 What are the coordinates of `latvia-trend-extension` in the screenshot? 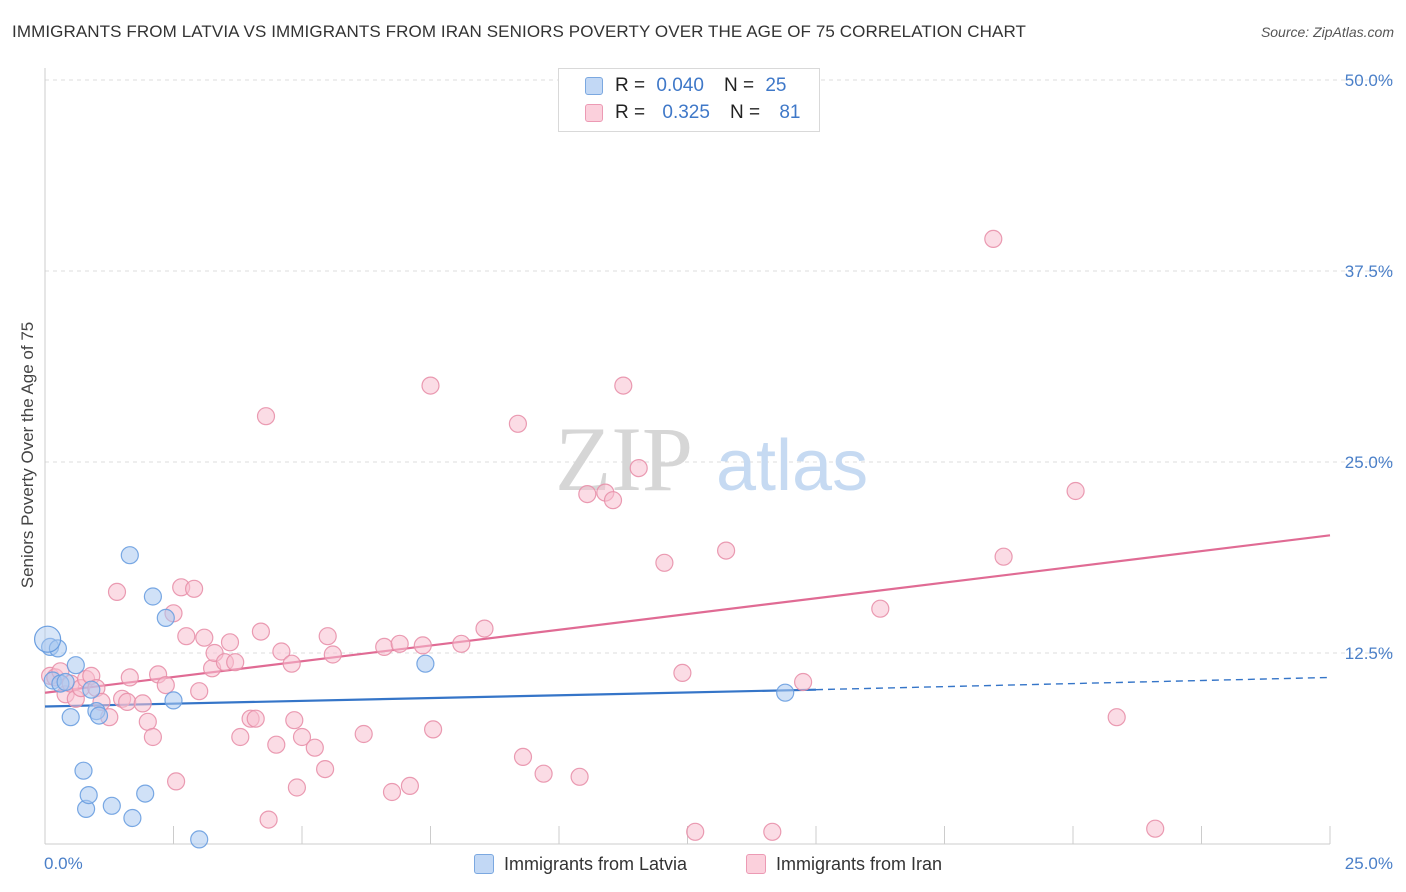 It's located at (1073, 683).